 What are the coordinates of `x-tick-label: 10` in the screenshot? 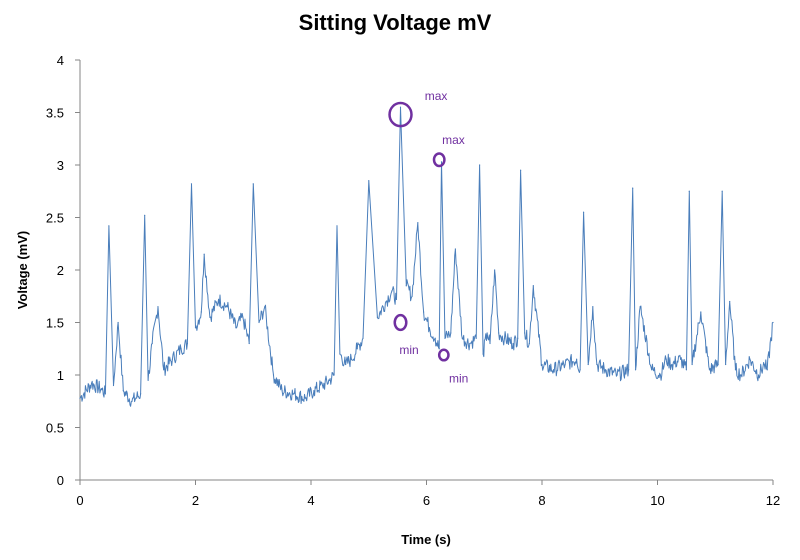 It's located at (657, 500).